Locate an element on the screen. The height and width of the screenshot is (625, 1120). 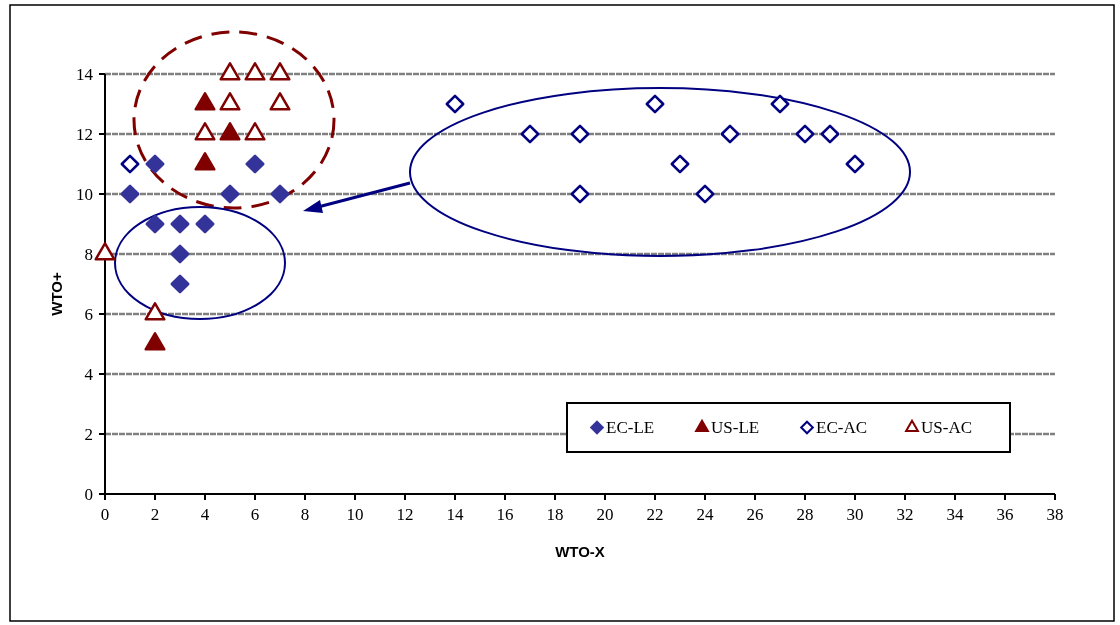
x-tick-label: 18 is located at coordinates (555, 514).